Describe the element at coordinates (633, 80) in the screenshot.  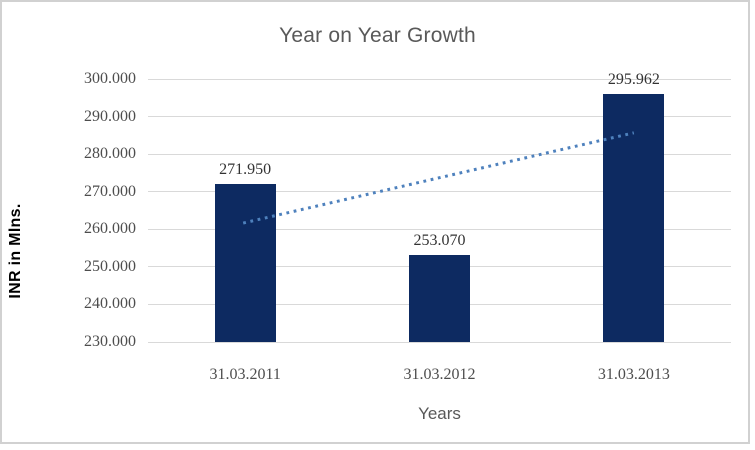
I see `bar-data-label: 295.962` at that location.